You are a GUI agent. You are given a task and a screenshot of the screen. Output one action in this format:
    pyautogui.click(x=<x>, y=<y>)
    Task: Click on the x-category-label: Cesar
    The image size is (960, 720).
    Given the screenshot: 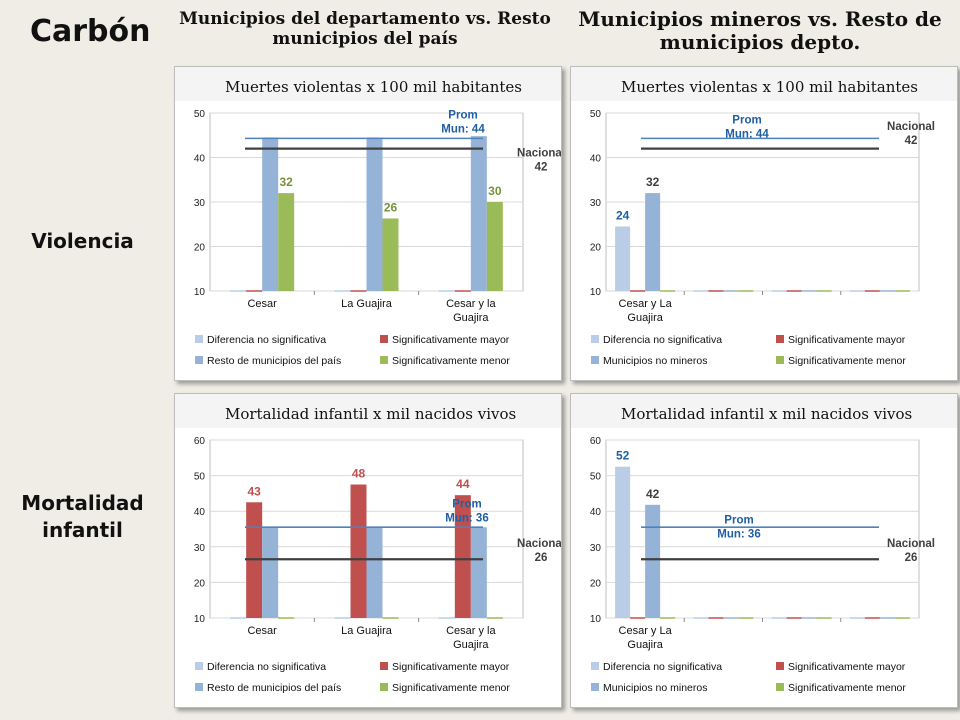 What is the action you would take?
    pyautogui.click(x=262, y=304)
    